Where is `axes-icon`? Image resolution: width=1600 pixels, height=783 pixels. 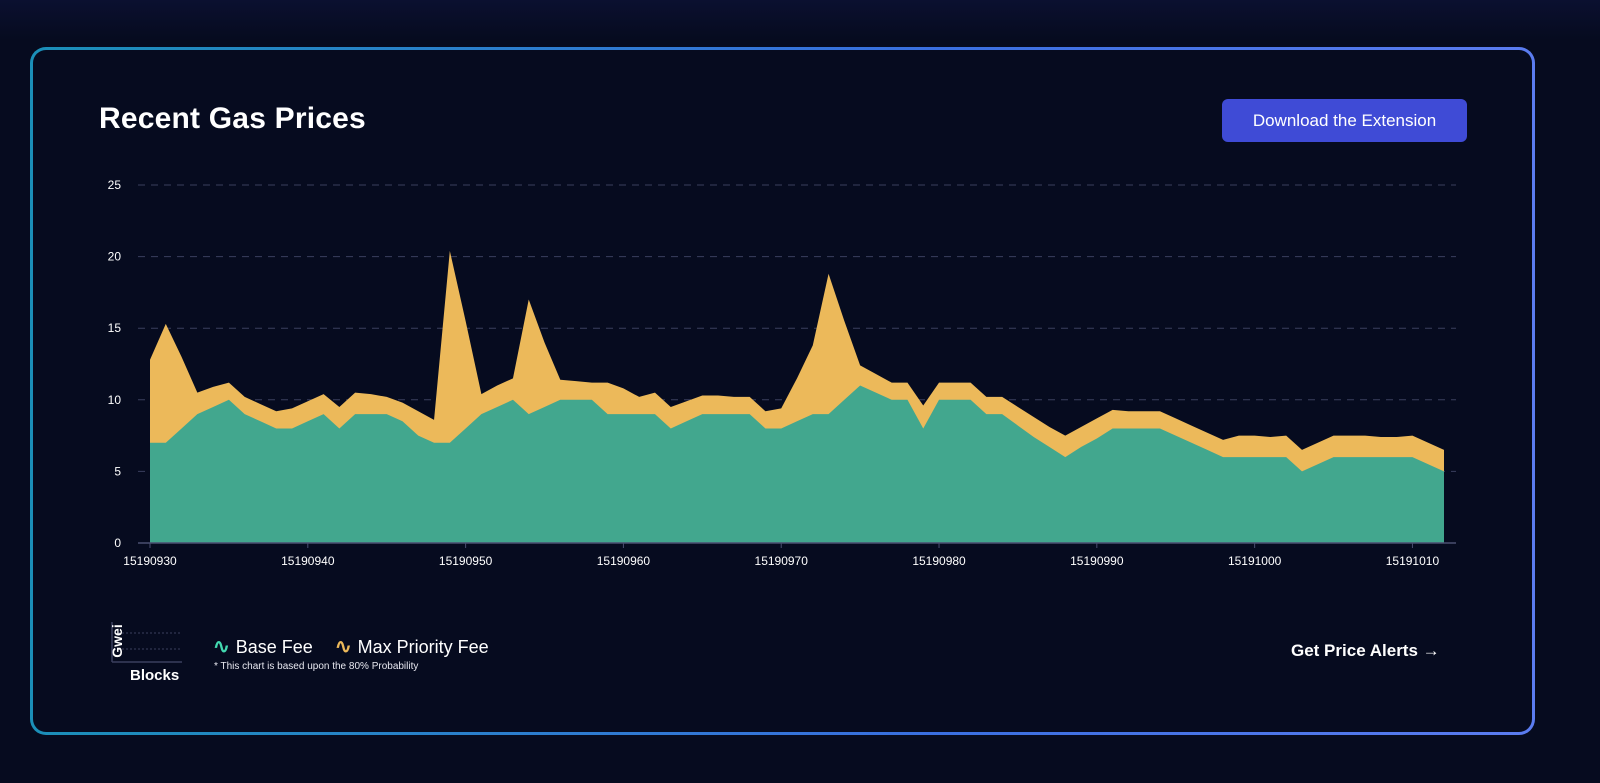 axes-icon is located at coordinates (146, 642).